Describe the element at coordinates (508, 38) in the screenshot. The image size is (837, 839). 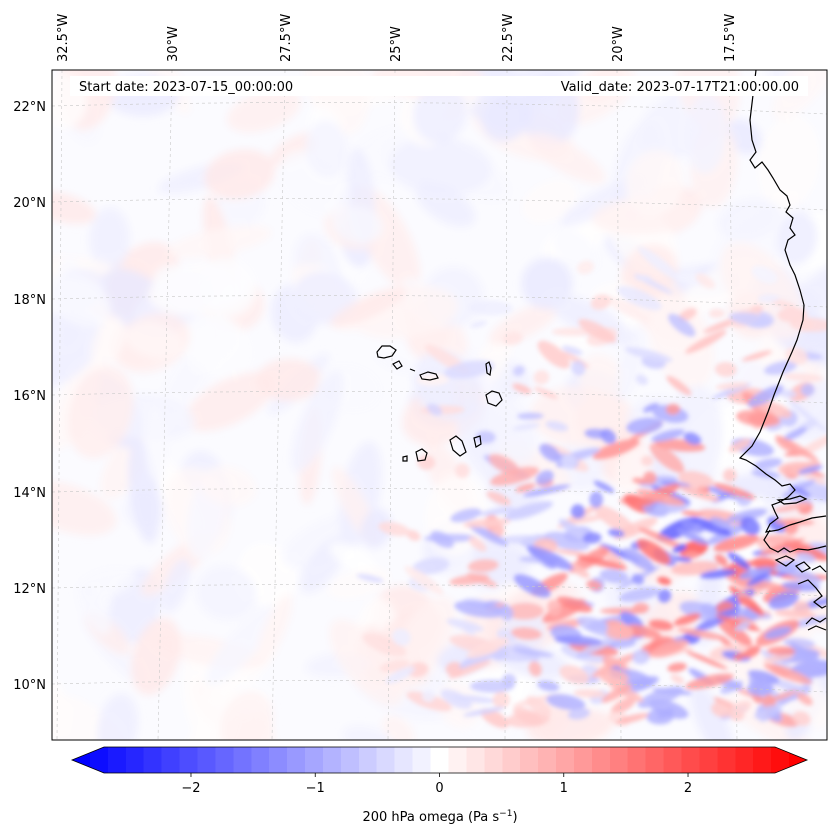
I see `lon-label: 22.5°W` at that location.